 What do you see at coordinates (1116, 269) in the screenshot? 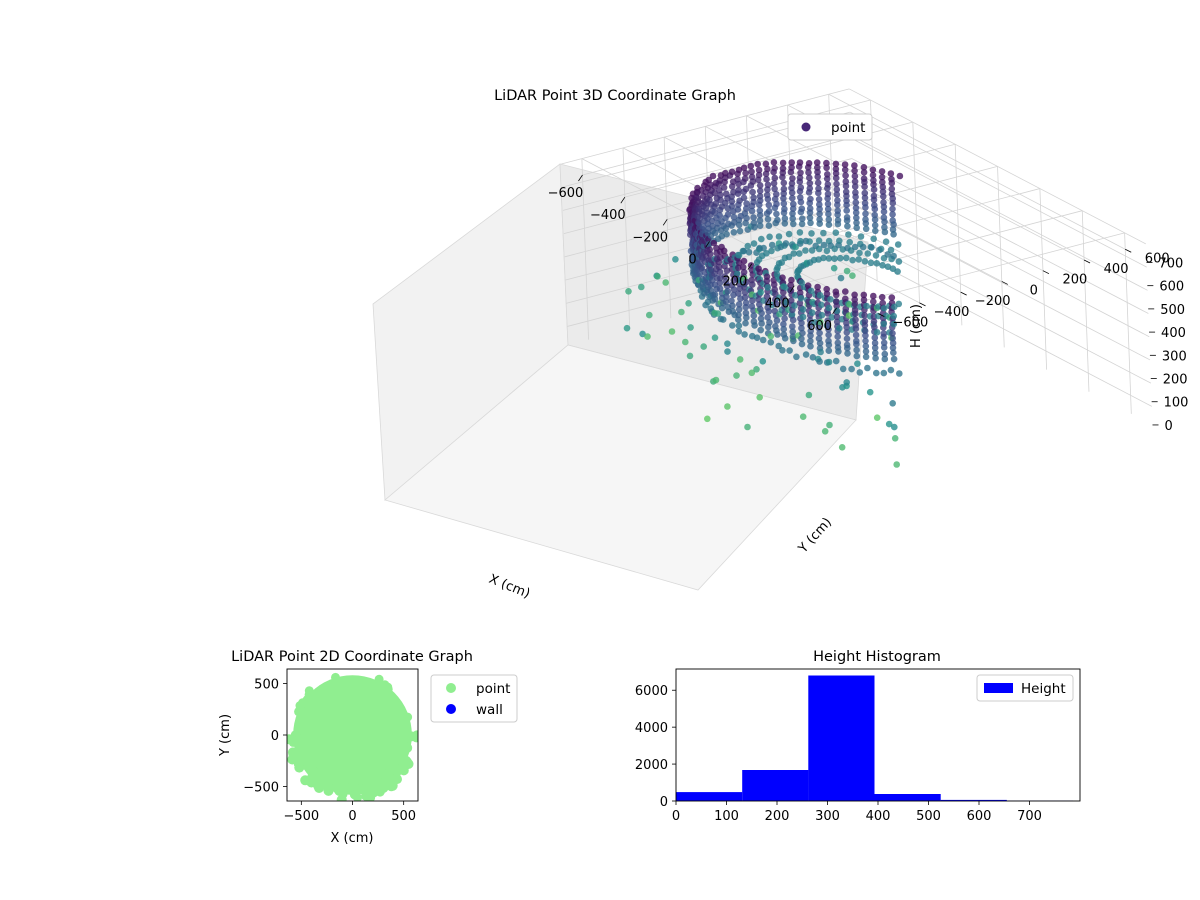
I see `y-tick-label-3d: 400` at bounding box center [1116, 269].